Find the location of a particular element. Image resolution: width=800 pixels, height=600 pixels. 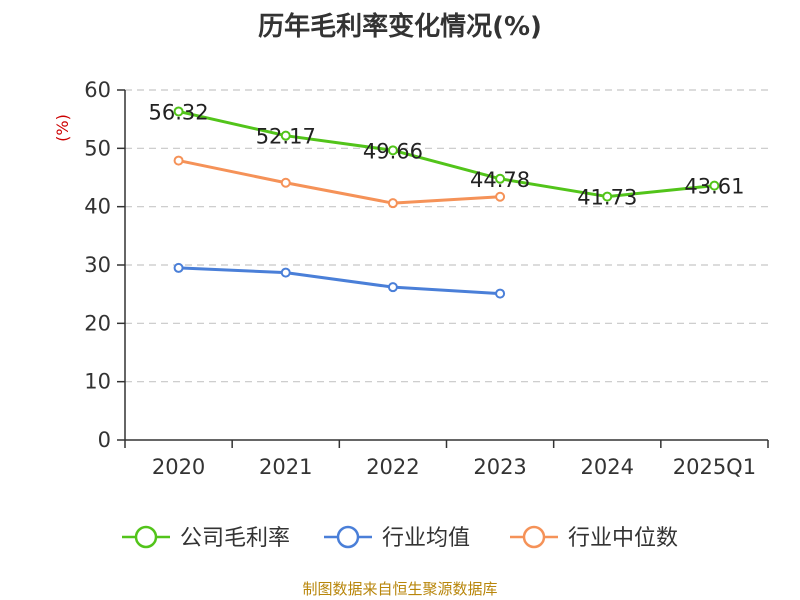

x-tick-label: 2024 is located at coordinates (607, 467).